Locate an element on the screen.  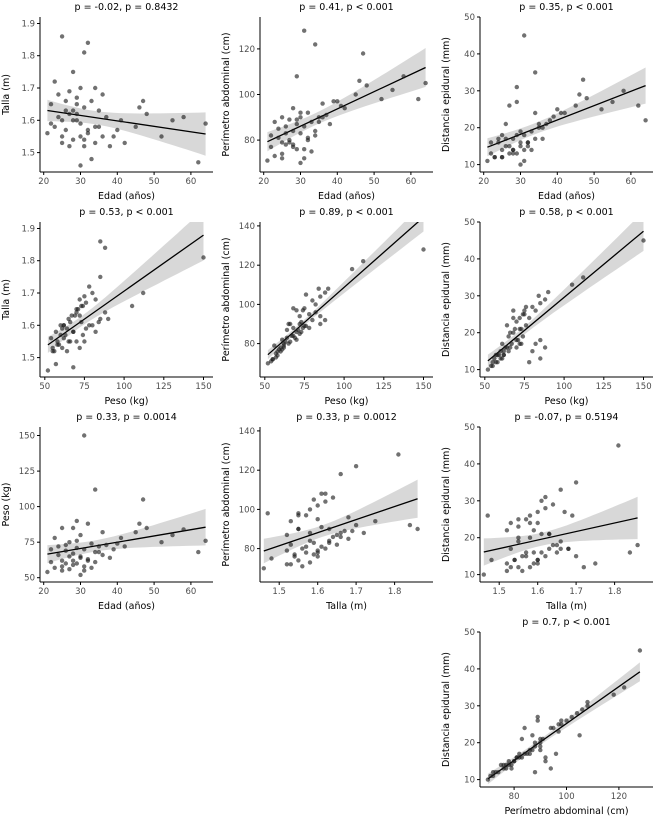
y-tick-label: 80 is located at coordinates (249, 141).